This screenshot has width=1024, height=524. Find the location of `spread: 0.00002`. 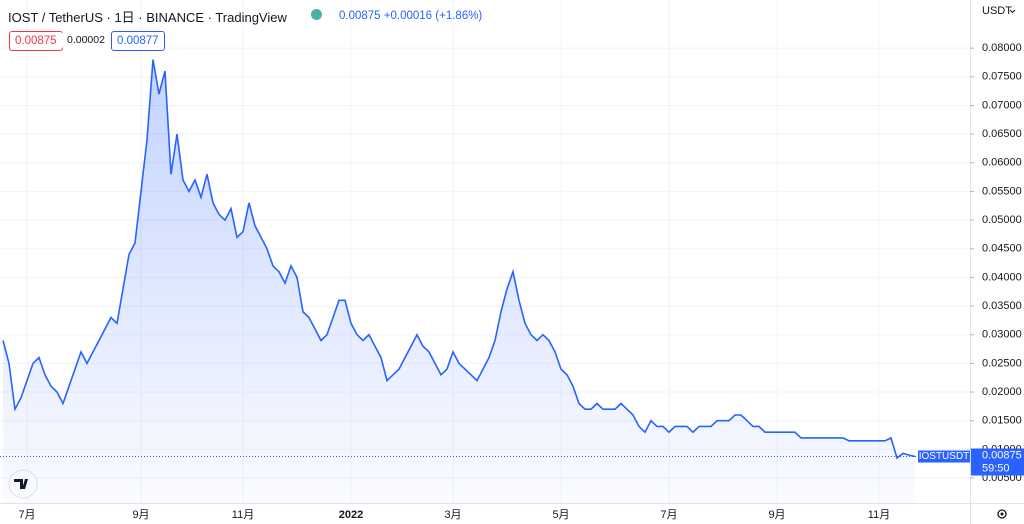

spread: 0.00002 is located at coordinates (86, 40).